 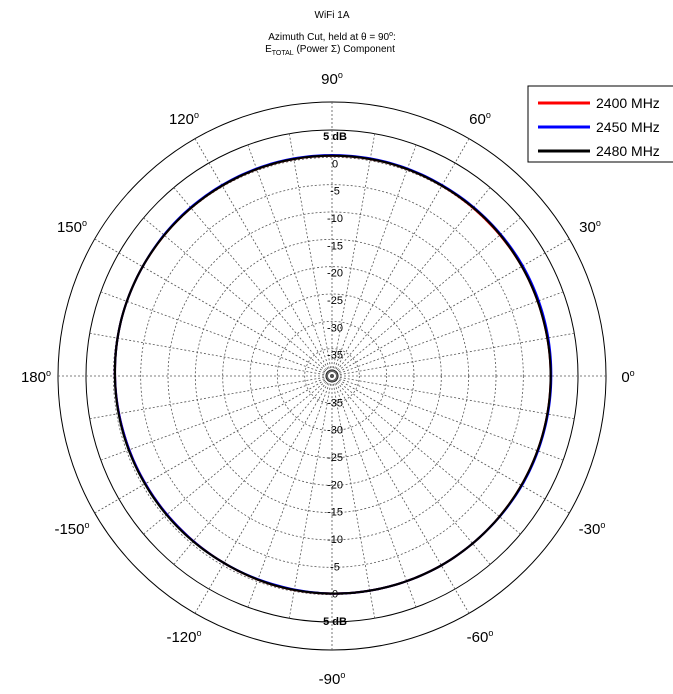 I want to click on legend-label: 2480 MHz, so click(x=628, y=151).